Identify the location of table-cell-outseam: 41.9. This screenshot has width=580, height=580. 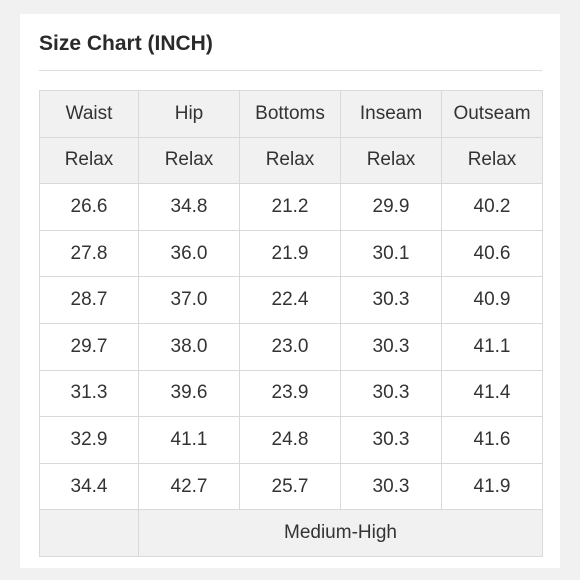
(492, 486).